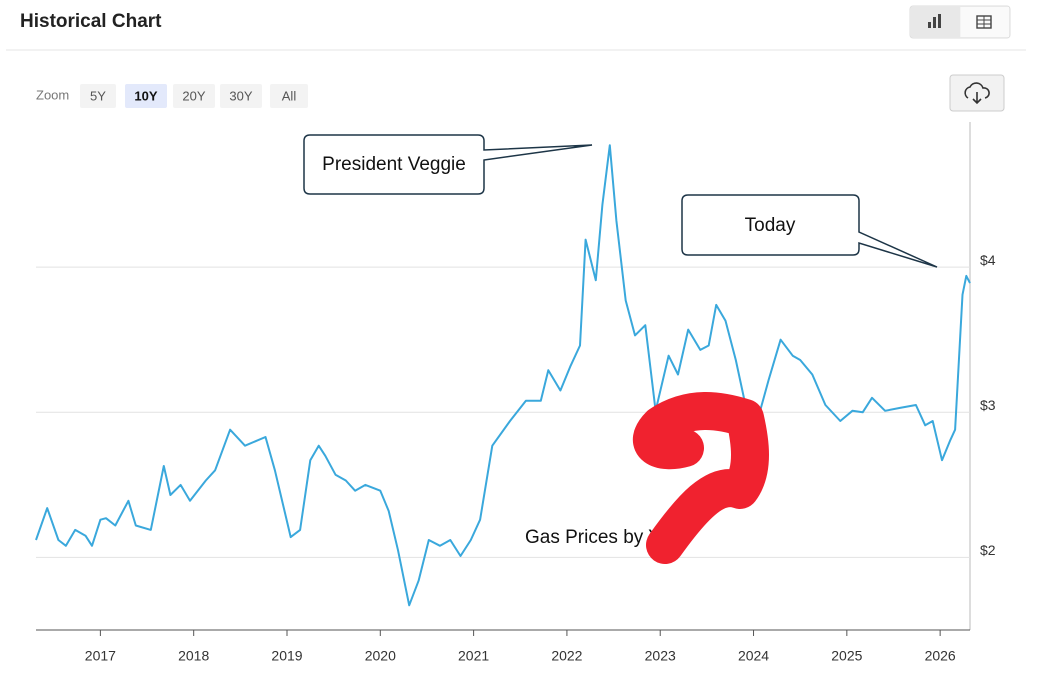  Describe the element at coordinates (940, 656) in the screenshot. I see `x-tick-label: 2026` at that location.